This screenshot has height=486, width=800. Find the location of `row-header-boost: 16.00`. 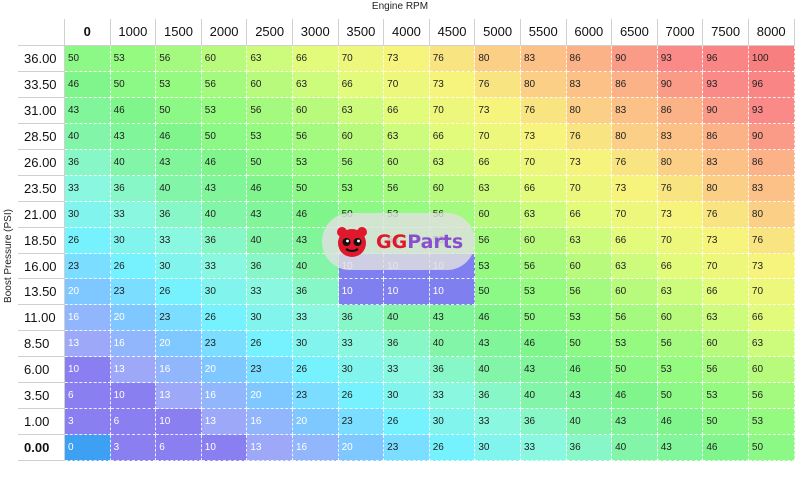

row-header-boost: 16.00 is located at coordinates (41, 266).